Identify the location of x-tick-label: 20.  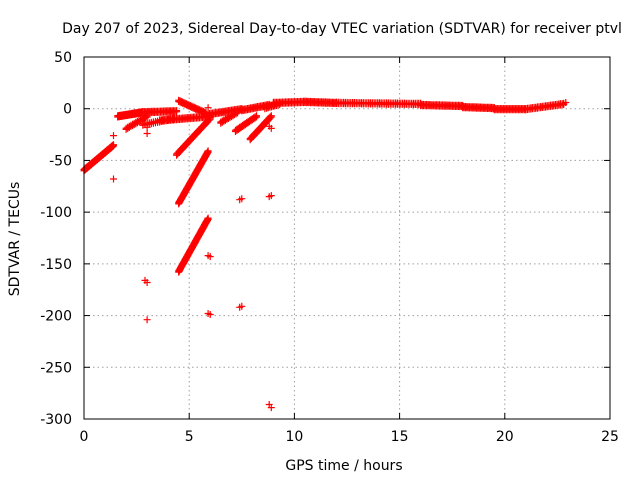
(505, 437).